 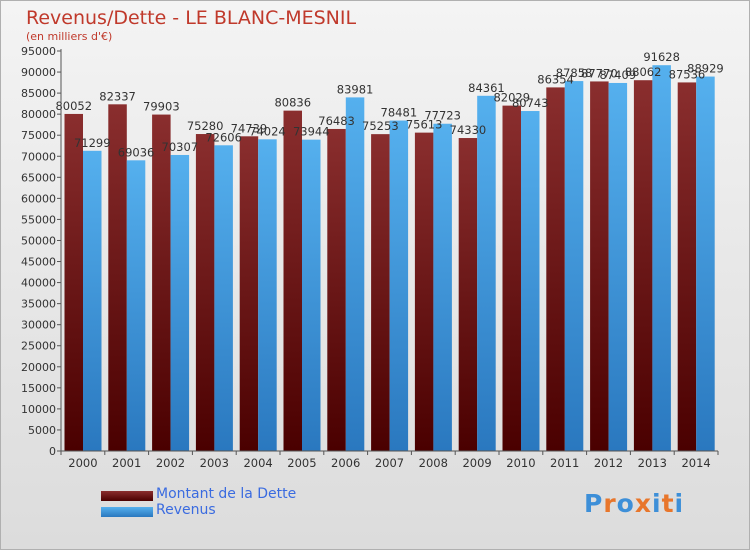 What do you see at coordinates (486, 88) in the screenshot?
I see `data-label-revenus: 84361` at bounding box center [486, 88].